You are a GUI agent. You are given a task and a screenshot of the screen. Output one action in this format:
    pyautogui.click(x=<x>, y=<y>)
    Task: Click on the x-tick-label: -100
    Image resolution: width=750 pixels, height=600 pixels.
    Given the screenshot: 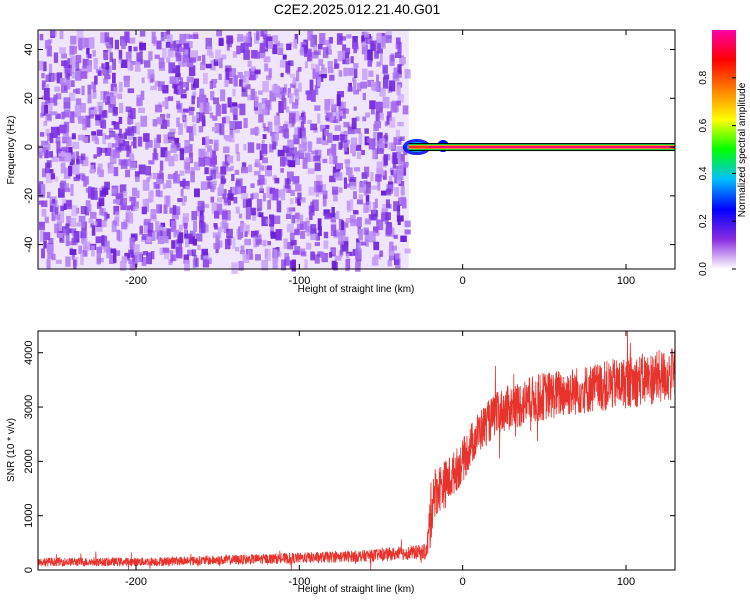 What is the action you would take?
    pyautogui.click(x=299, y=582)
    